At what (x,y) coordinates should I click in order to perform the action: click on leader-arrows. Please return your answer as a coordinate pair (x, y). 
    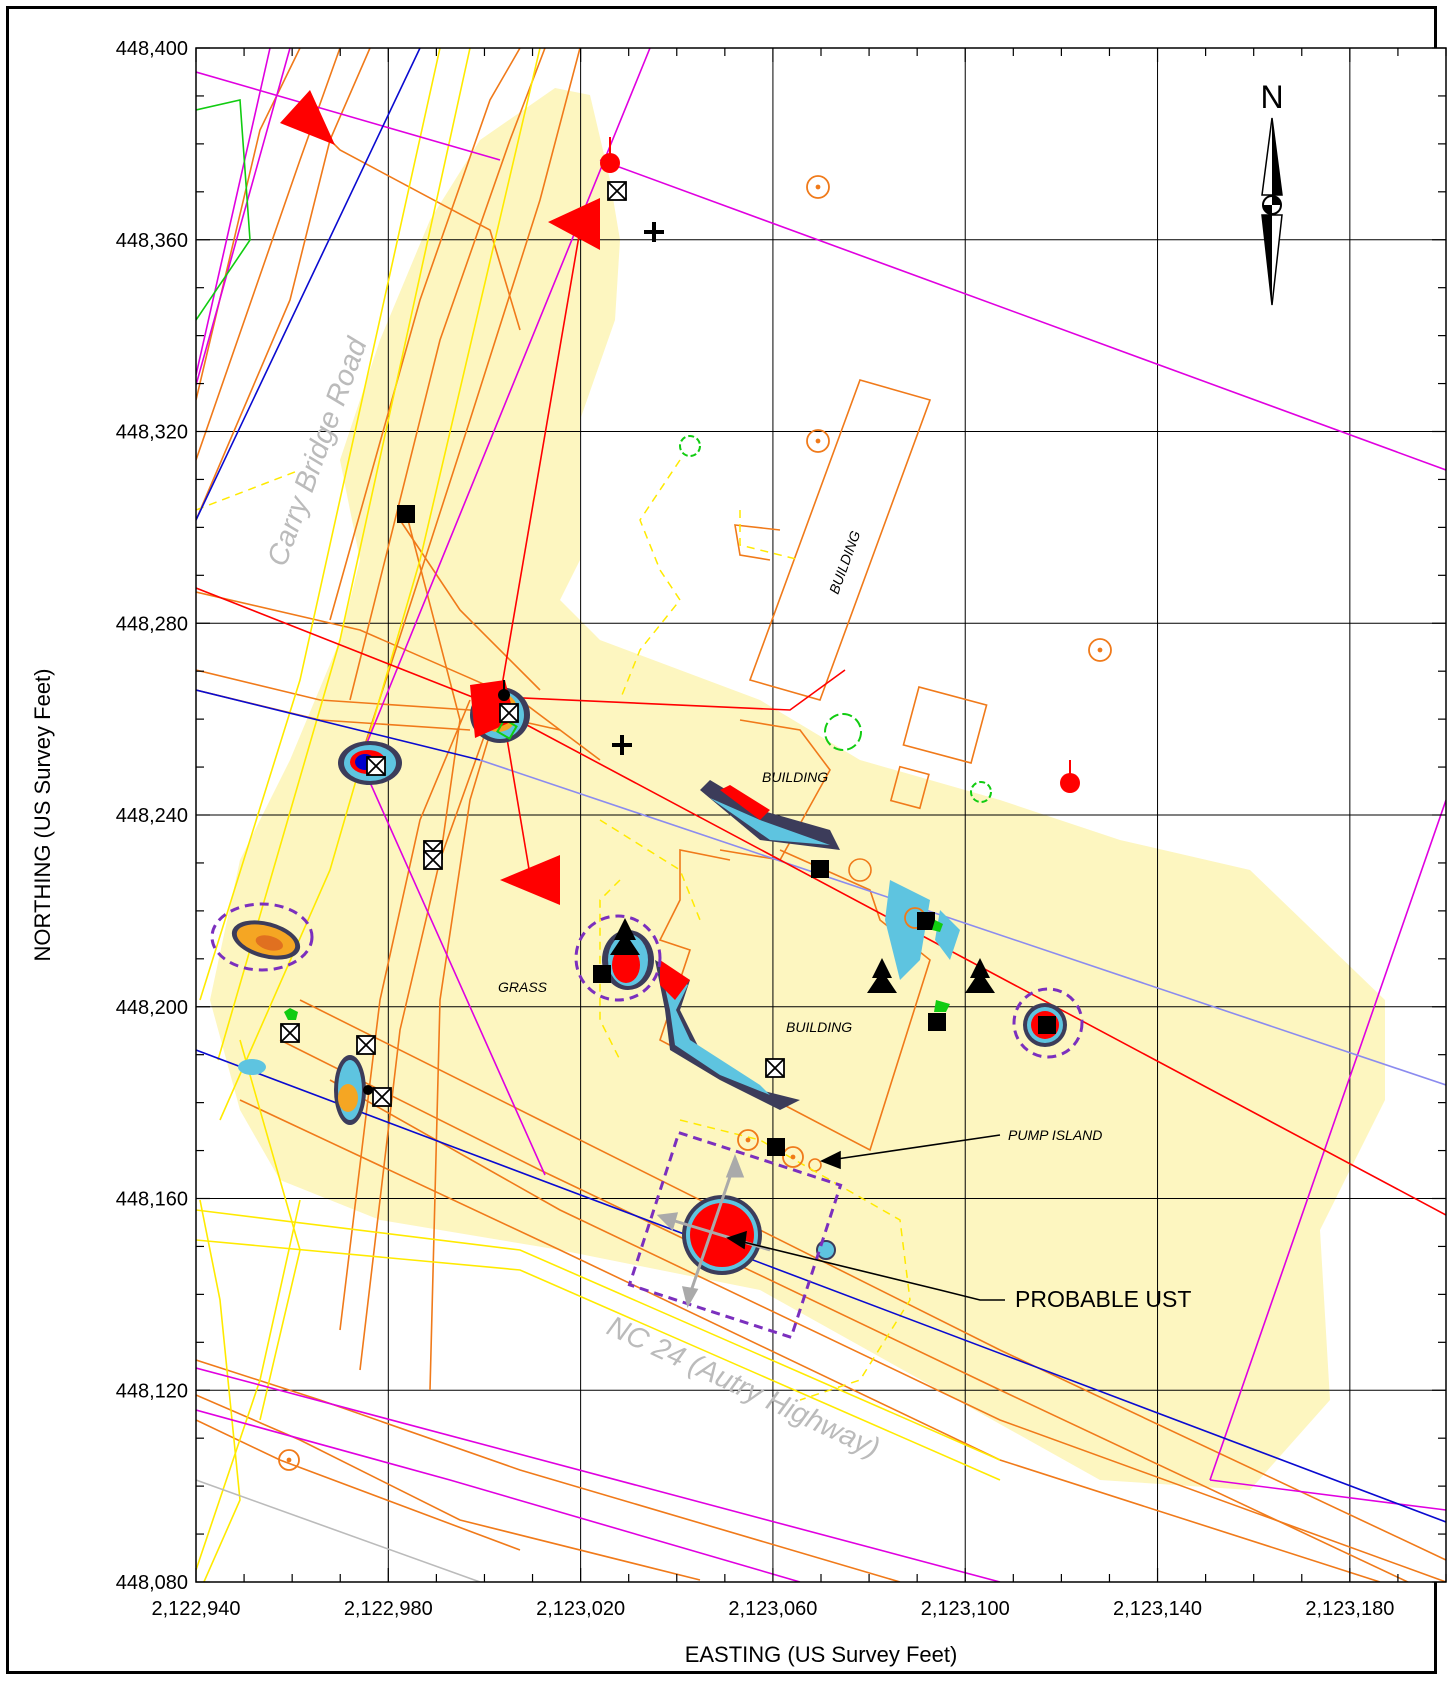
    Looking at the image, I should click on (865, 1217).